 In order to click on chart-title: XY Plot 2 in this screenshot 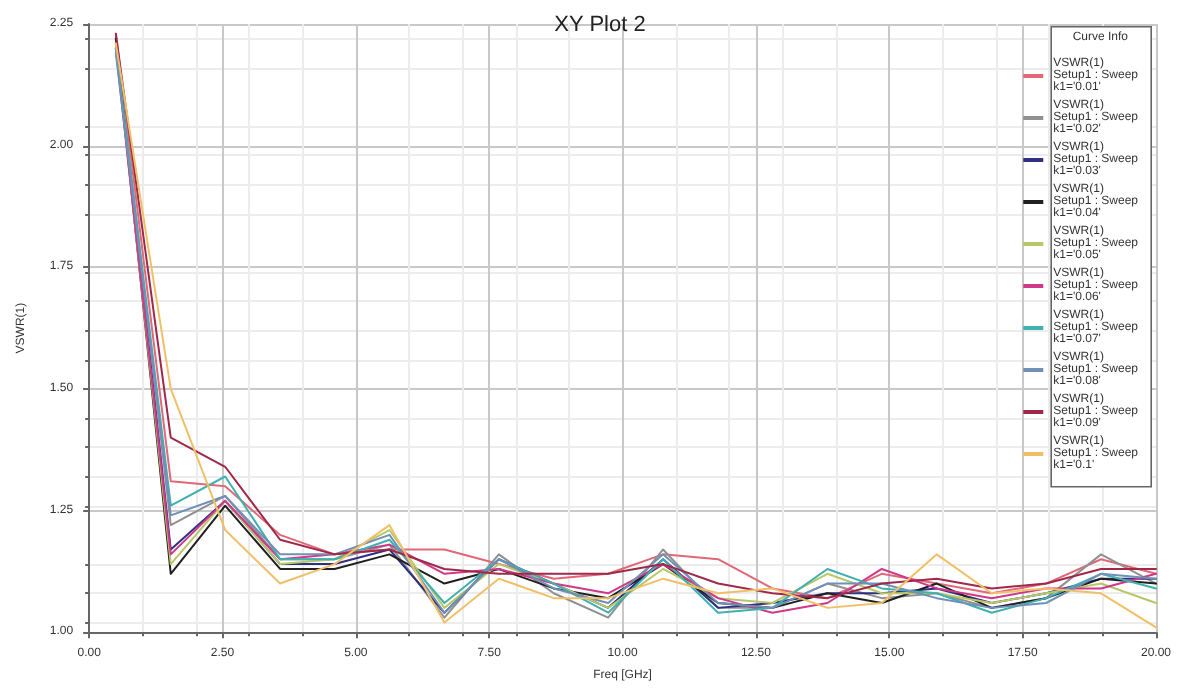, I will do `click(600, 25)`.